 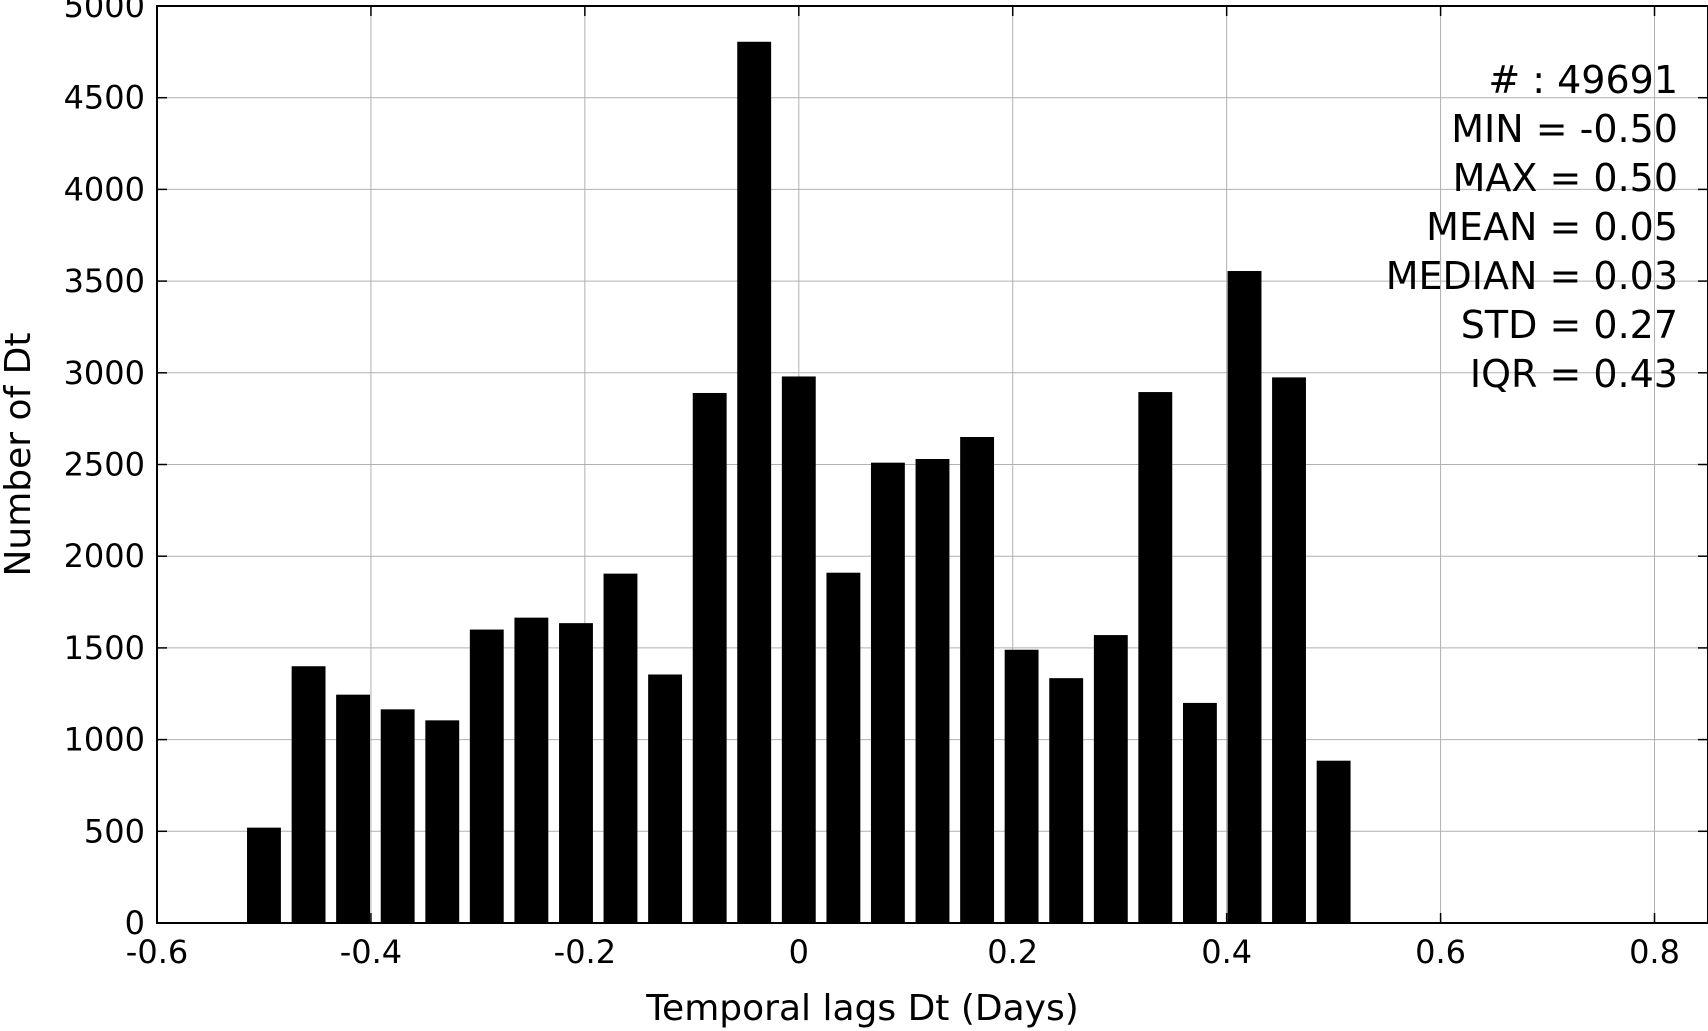 I want to click on y-tick-label: 4500, so click(x=104, y=98).